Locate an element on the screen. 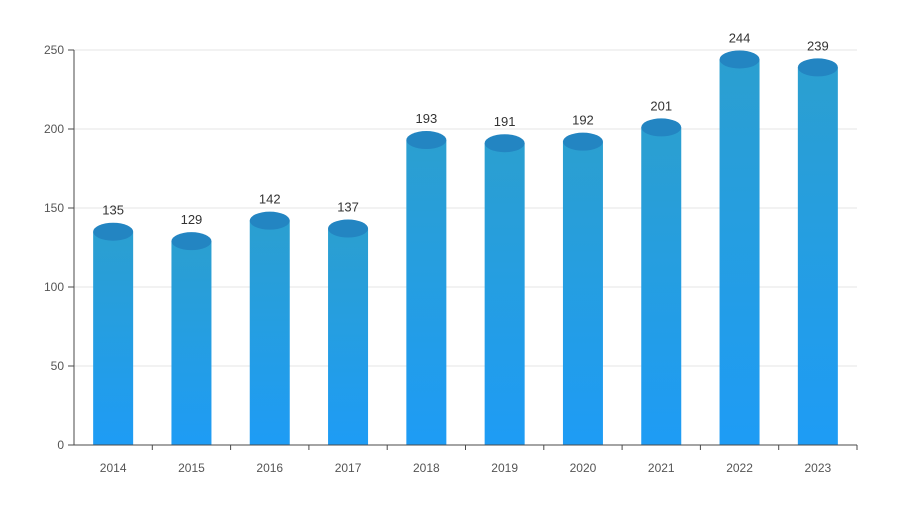 The width and height of the screenshot is (900, 505). data-label: 191 is located at coordinates (505, 121).